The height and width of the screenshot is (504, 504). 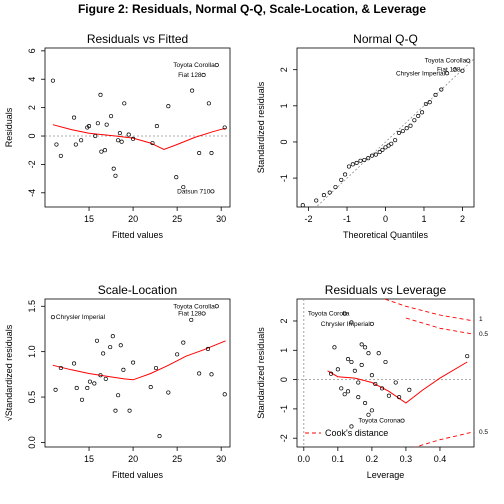 I want to click on y-axis-label: Standardized residuals, so click(x=261, y=373).